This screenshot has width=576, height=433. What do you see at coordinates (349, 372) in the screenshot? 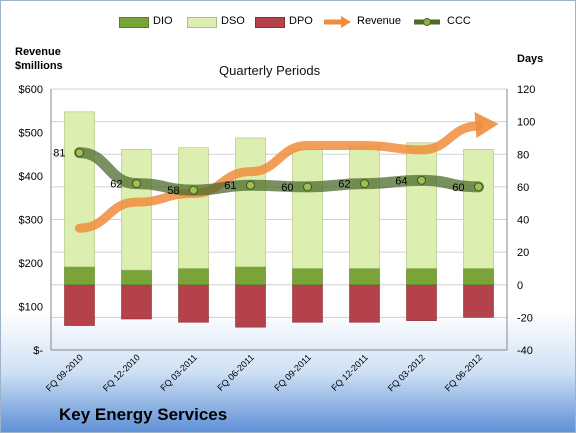
I see `x-tick-label: FQ 12-2011` at bounding box center [349, 372].